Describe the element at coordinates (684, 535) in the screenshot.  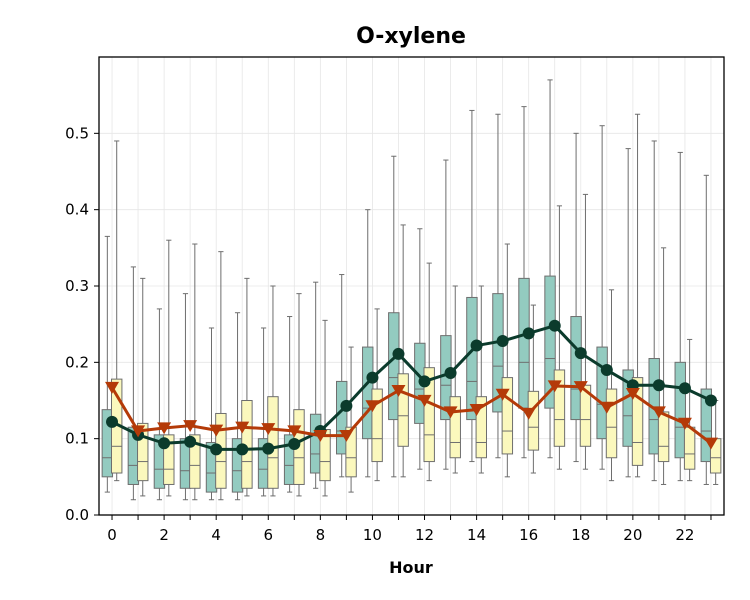
I see `x-tick-label: 22` at that location.